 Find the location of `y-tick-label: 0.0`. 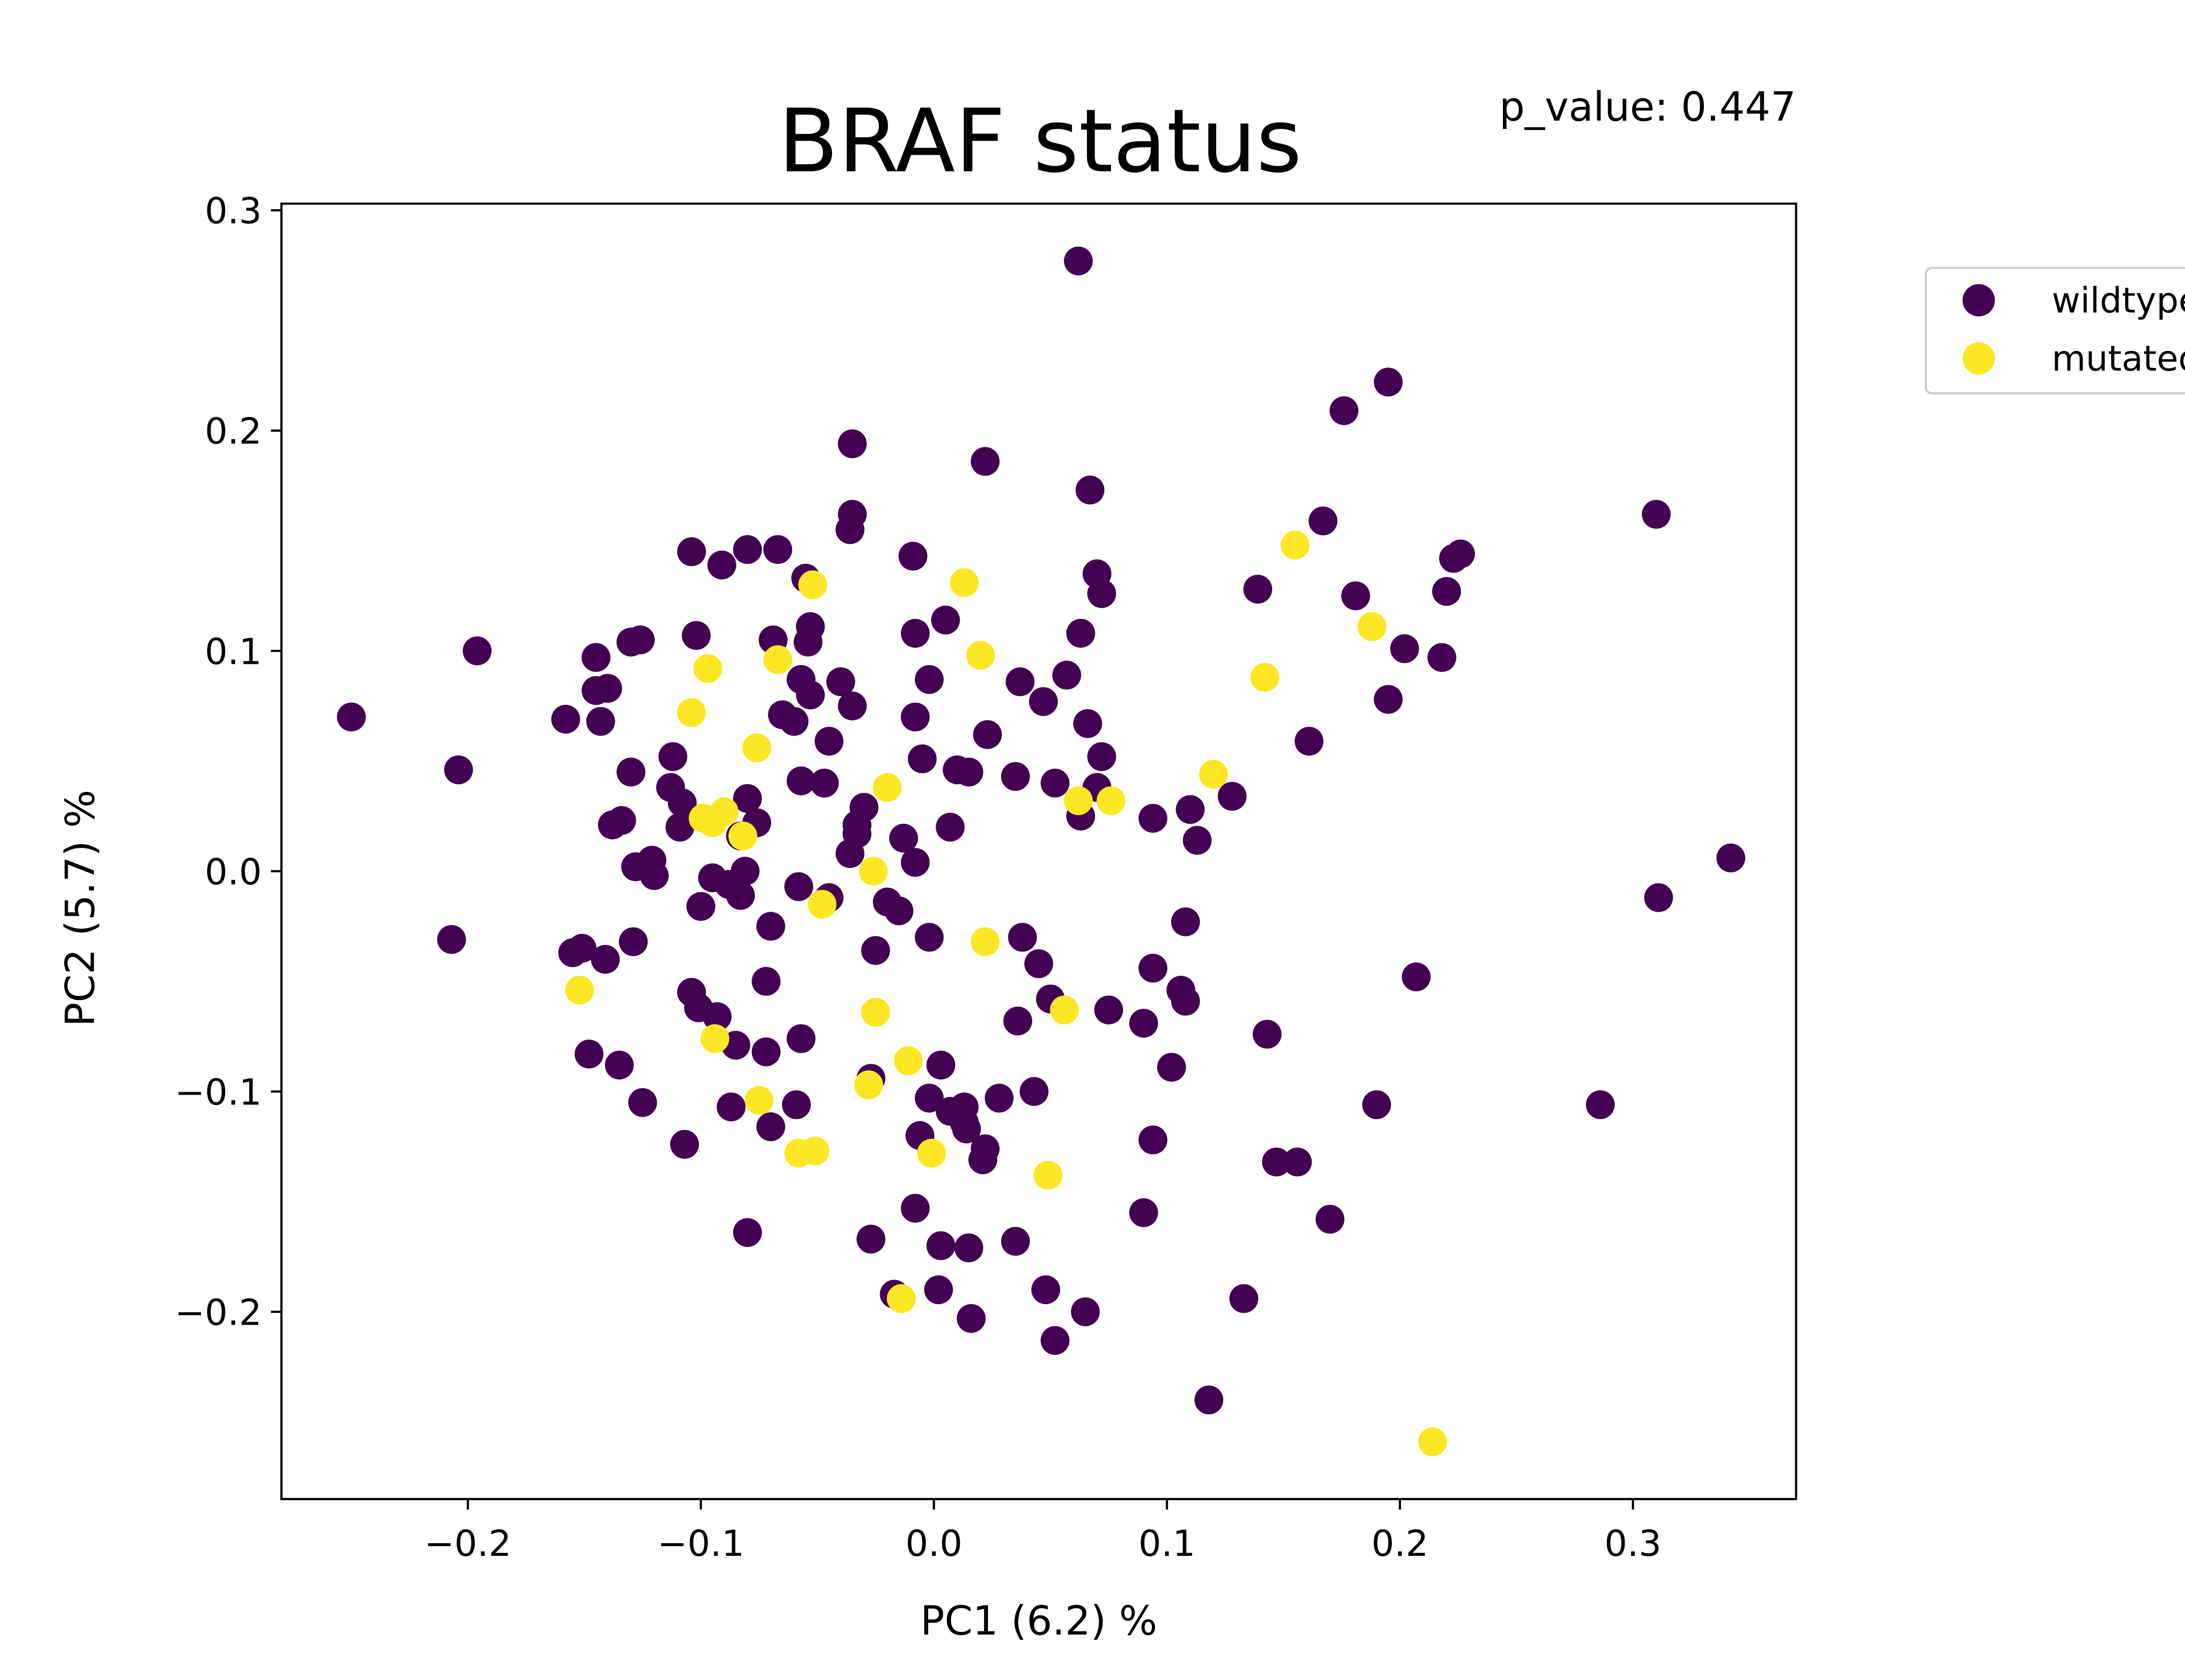

y-tick-label: 0.0 is located at coordinates (234, 872).